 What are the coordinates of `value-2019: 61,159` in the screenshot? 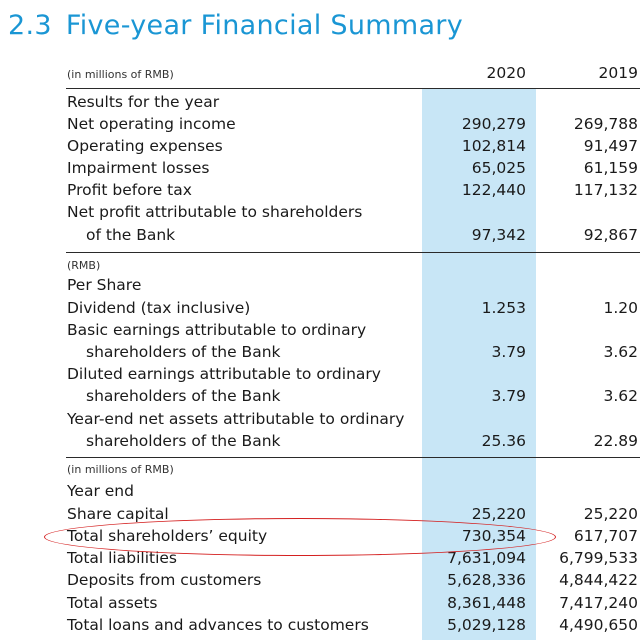 It's located at (610, 168).